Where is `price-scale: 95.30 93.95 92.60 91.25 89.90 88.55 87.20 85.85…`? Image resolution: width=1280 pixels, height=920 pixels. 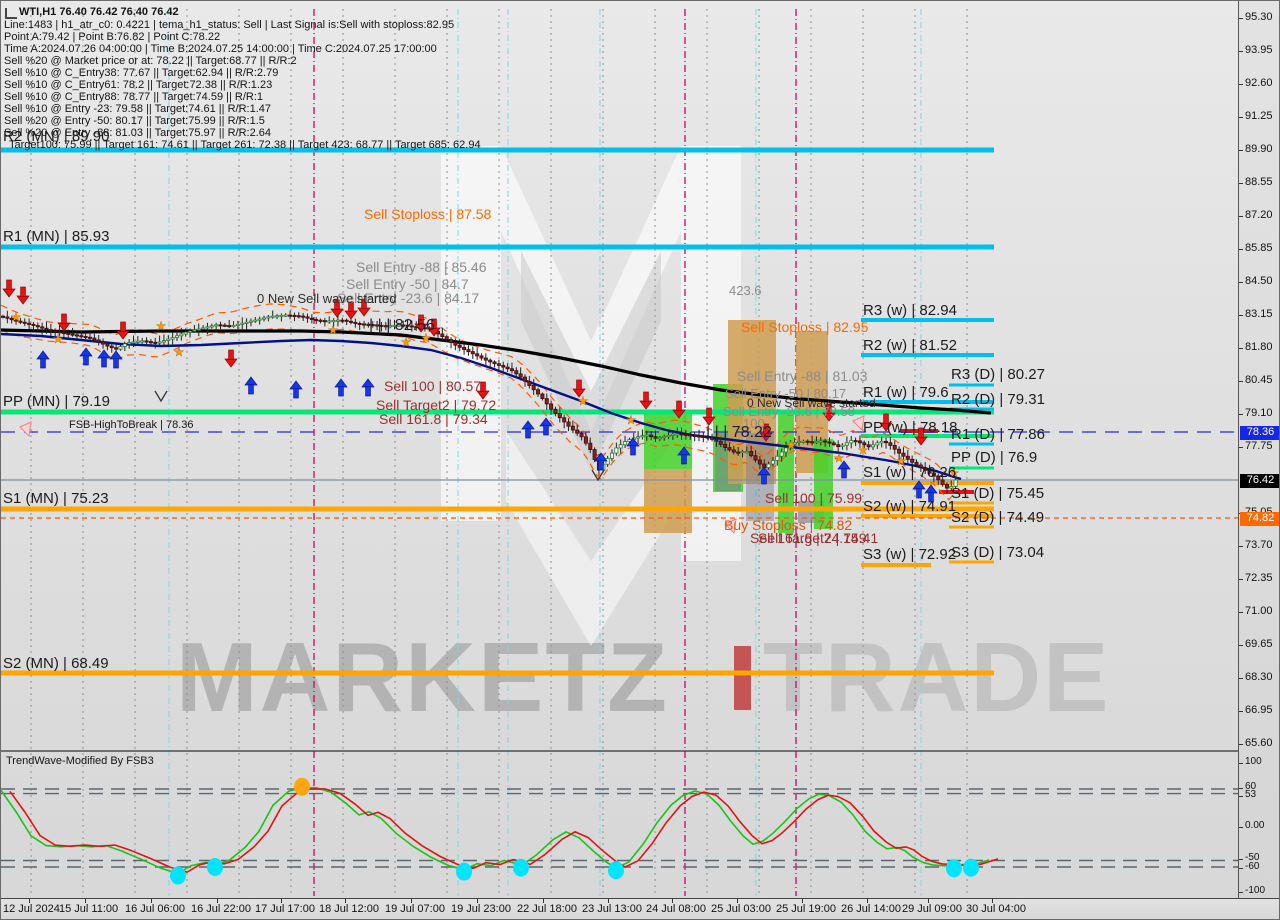
price-scale: 95.30 93.95 92.60 91.25 89.90 88.55 87.20 85.85… is located at coordinates (1258, 449).